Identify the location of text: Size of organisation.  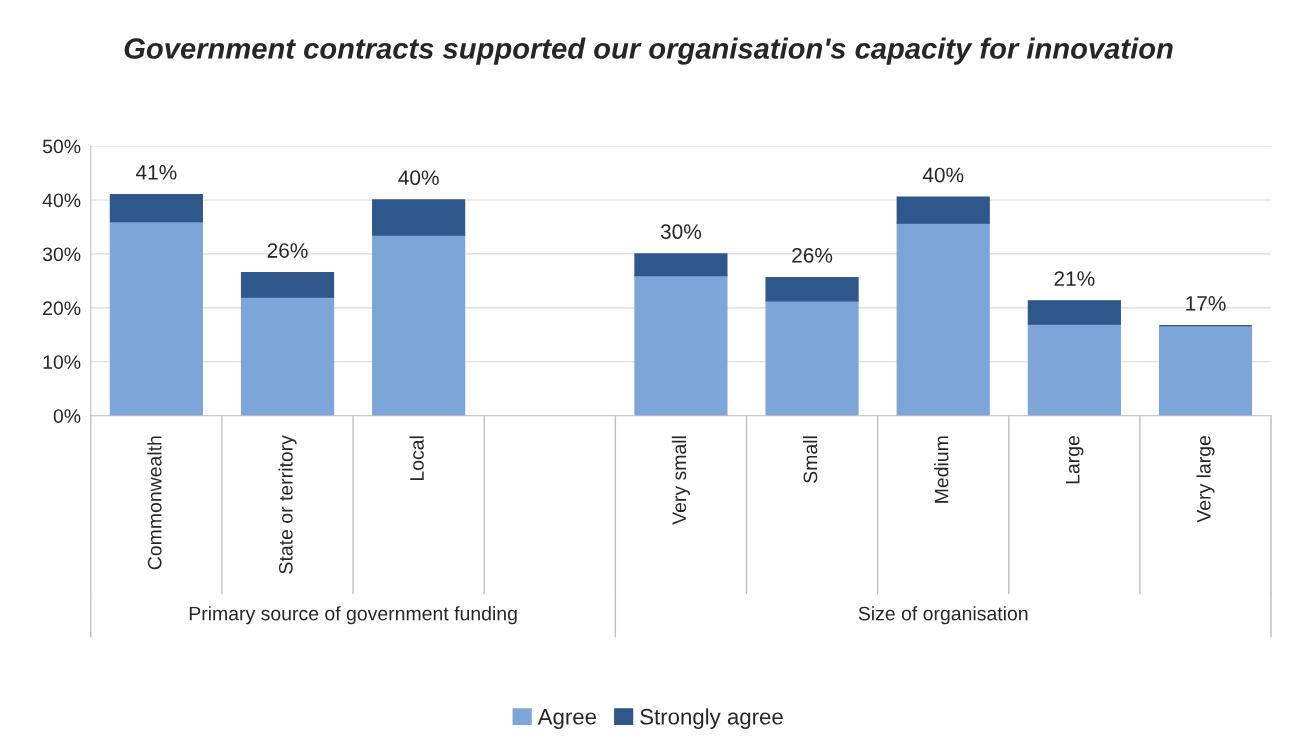
(943, 615).